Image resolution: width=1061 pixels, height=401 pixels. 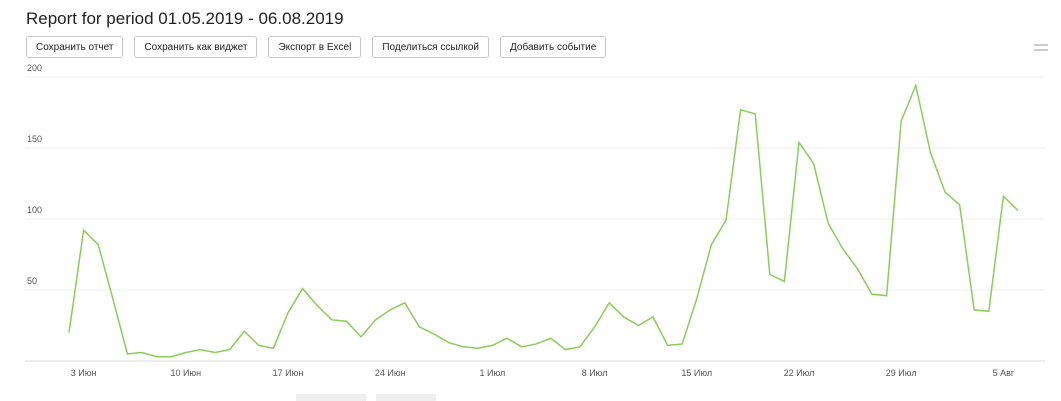 I want to click on y-tick-label: 200, so click(x=34, y=68).